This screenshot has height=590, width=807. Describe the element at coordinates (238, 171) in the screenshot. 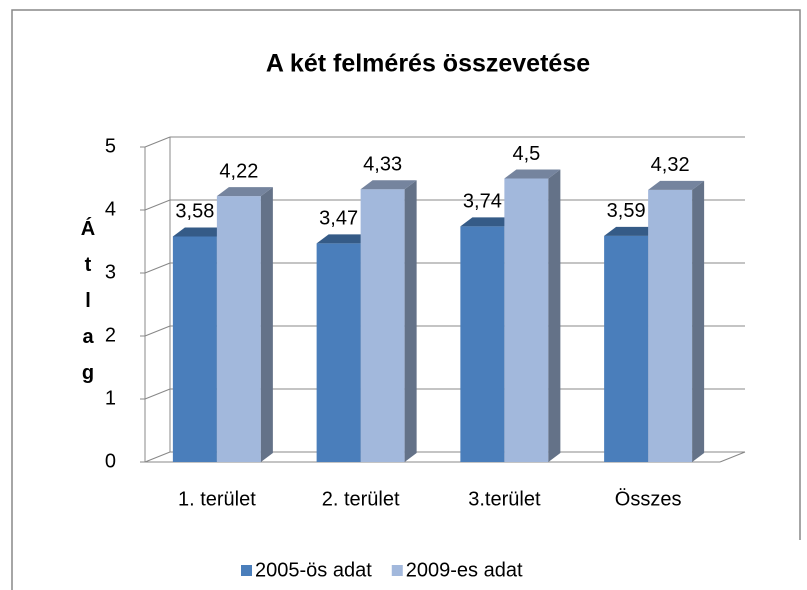

I see `data-label: 4,22` at that location.